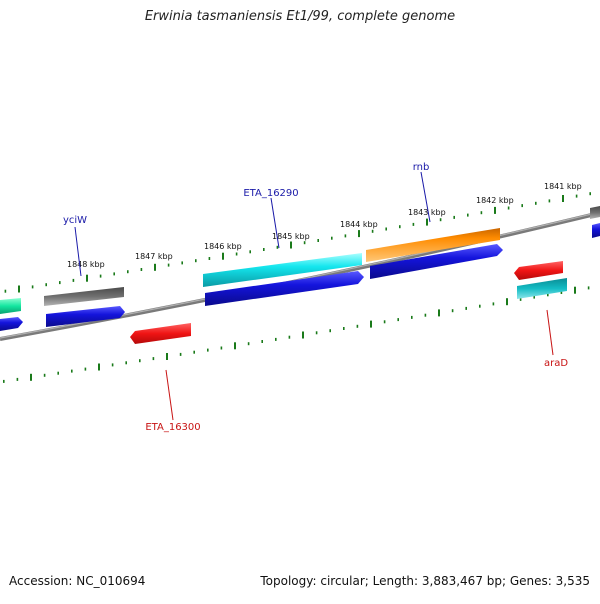  Describe the element at coordinates (556, 363) in the screenshot. I see `gene-label-arad: araD` at that location.